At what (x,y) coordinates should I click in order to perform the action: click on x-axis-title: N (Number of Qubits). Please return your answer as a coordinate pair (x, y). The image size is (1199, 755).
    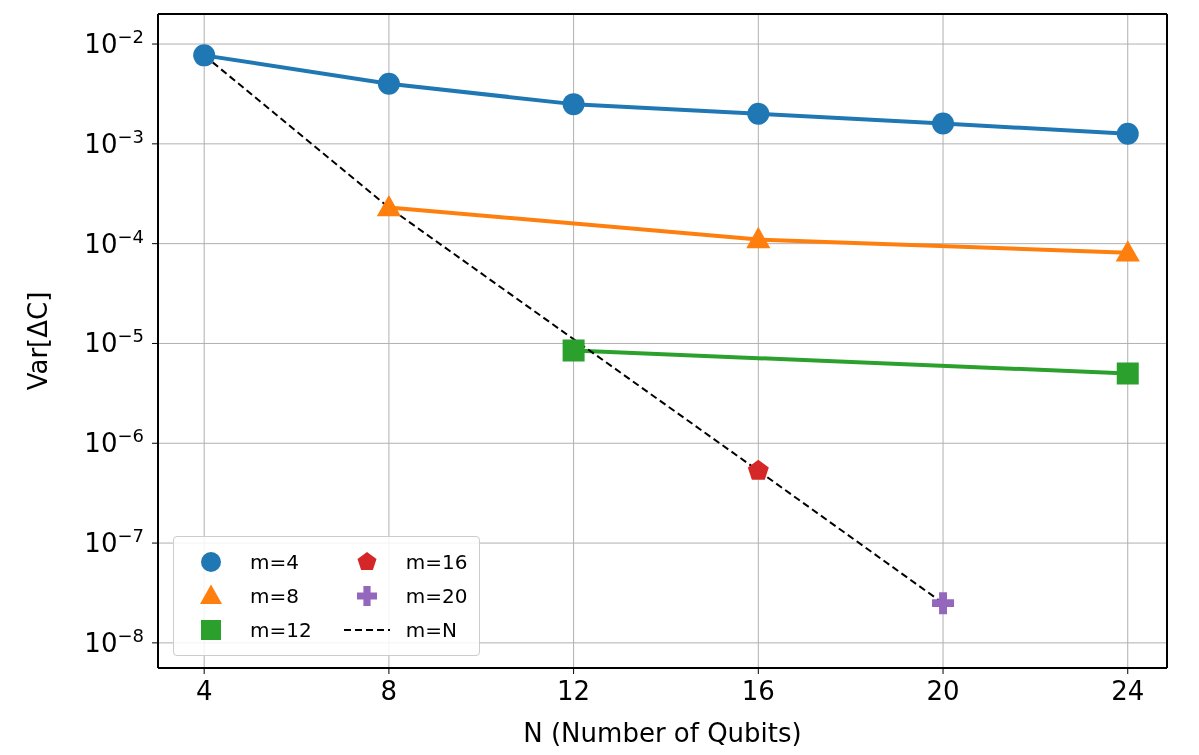
    Looking at the image, I should click on (662, 733).